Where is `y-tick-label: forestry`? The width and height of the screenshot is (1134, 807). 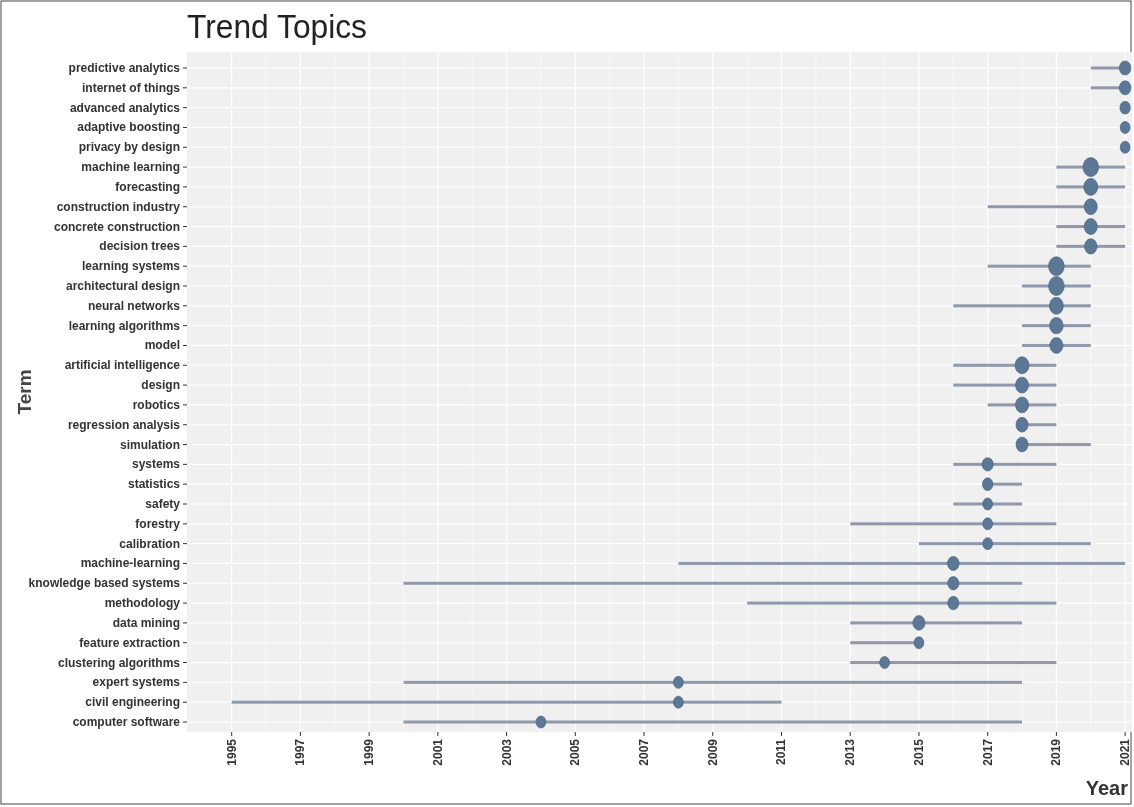 y-tick-label: forestry is located at coordinates (158, 523).